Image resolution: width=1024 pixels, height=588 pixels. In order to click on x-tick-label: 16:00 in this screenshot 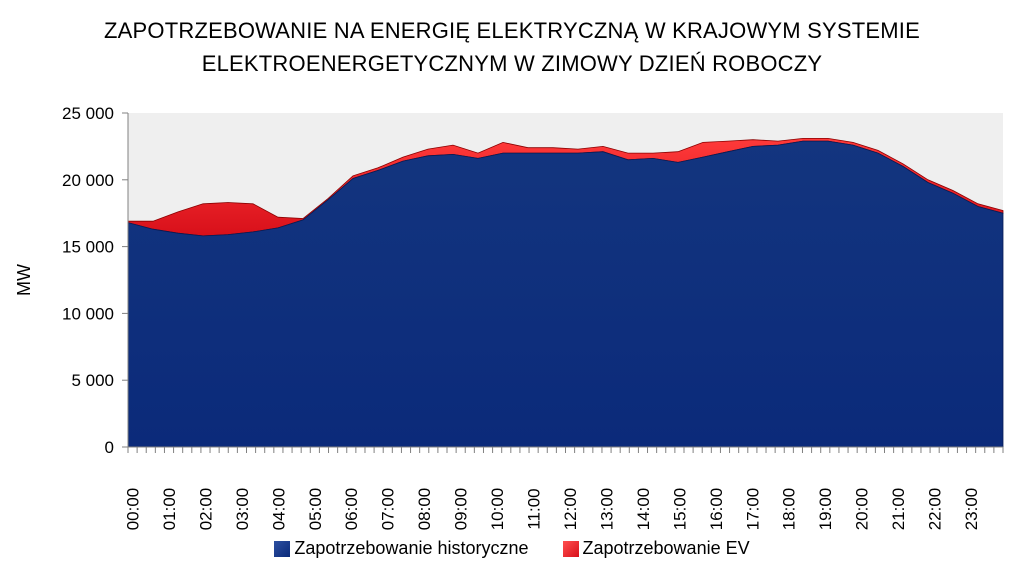, I will do `click(716, 509)`.